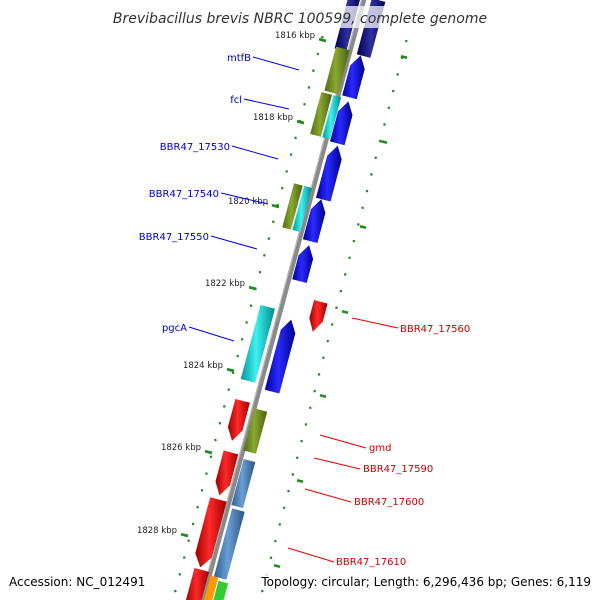 This screenshot has width=600, height=600. What do you see at coordinates (380, 448) in the screenshot?
I see `gene-label: gmd` at bounding box center [380, 448].